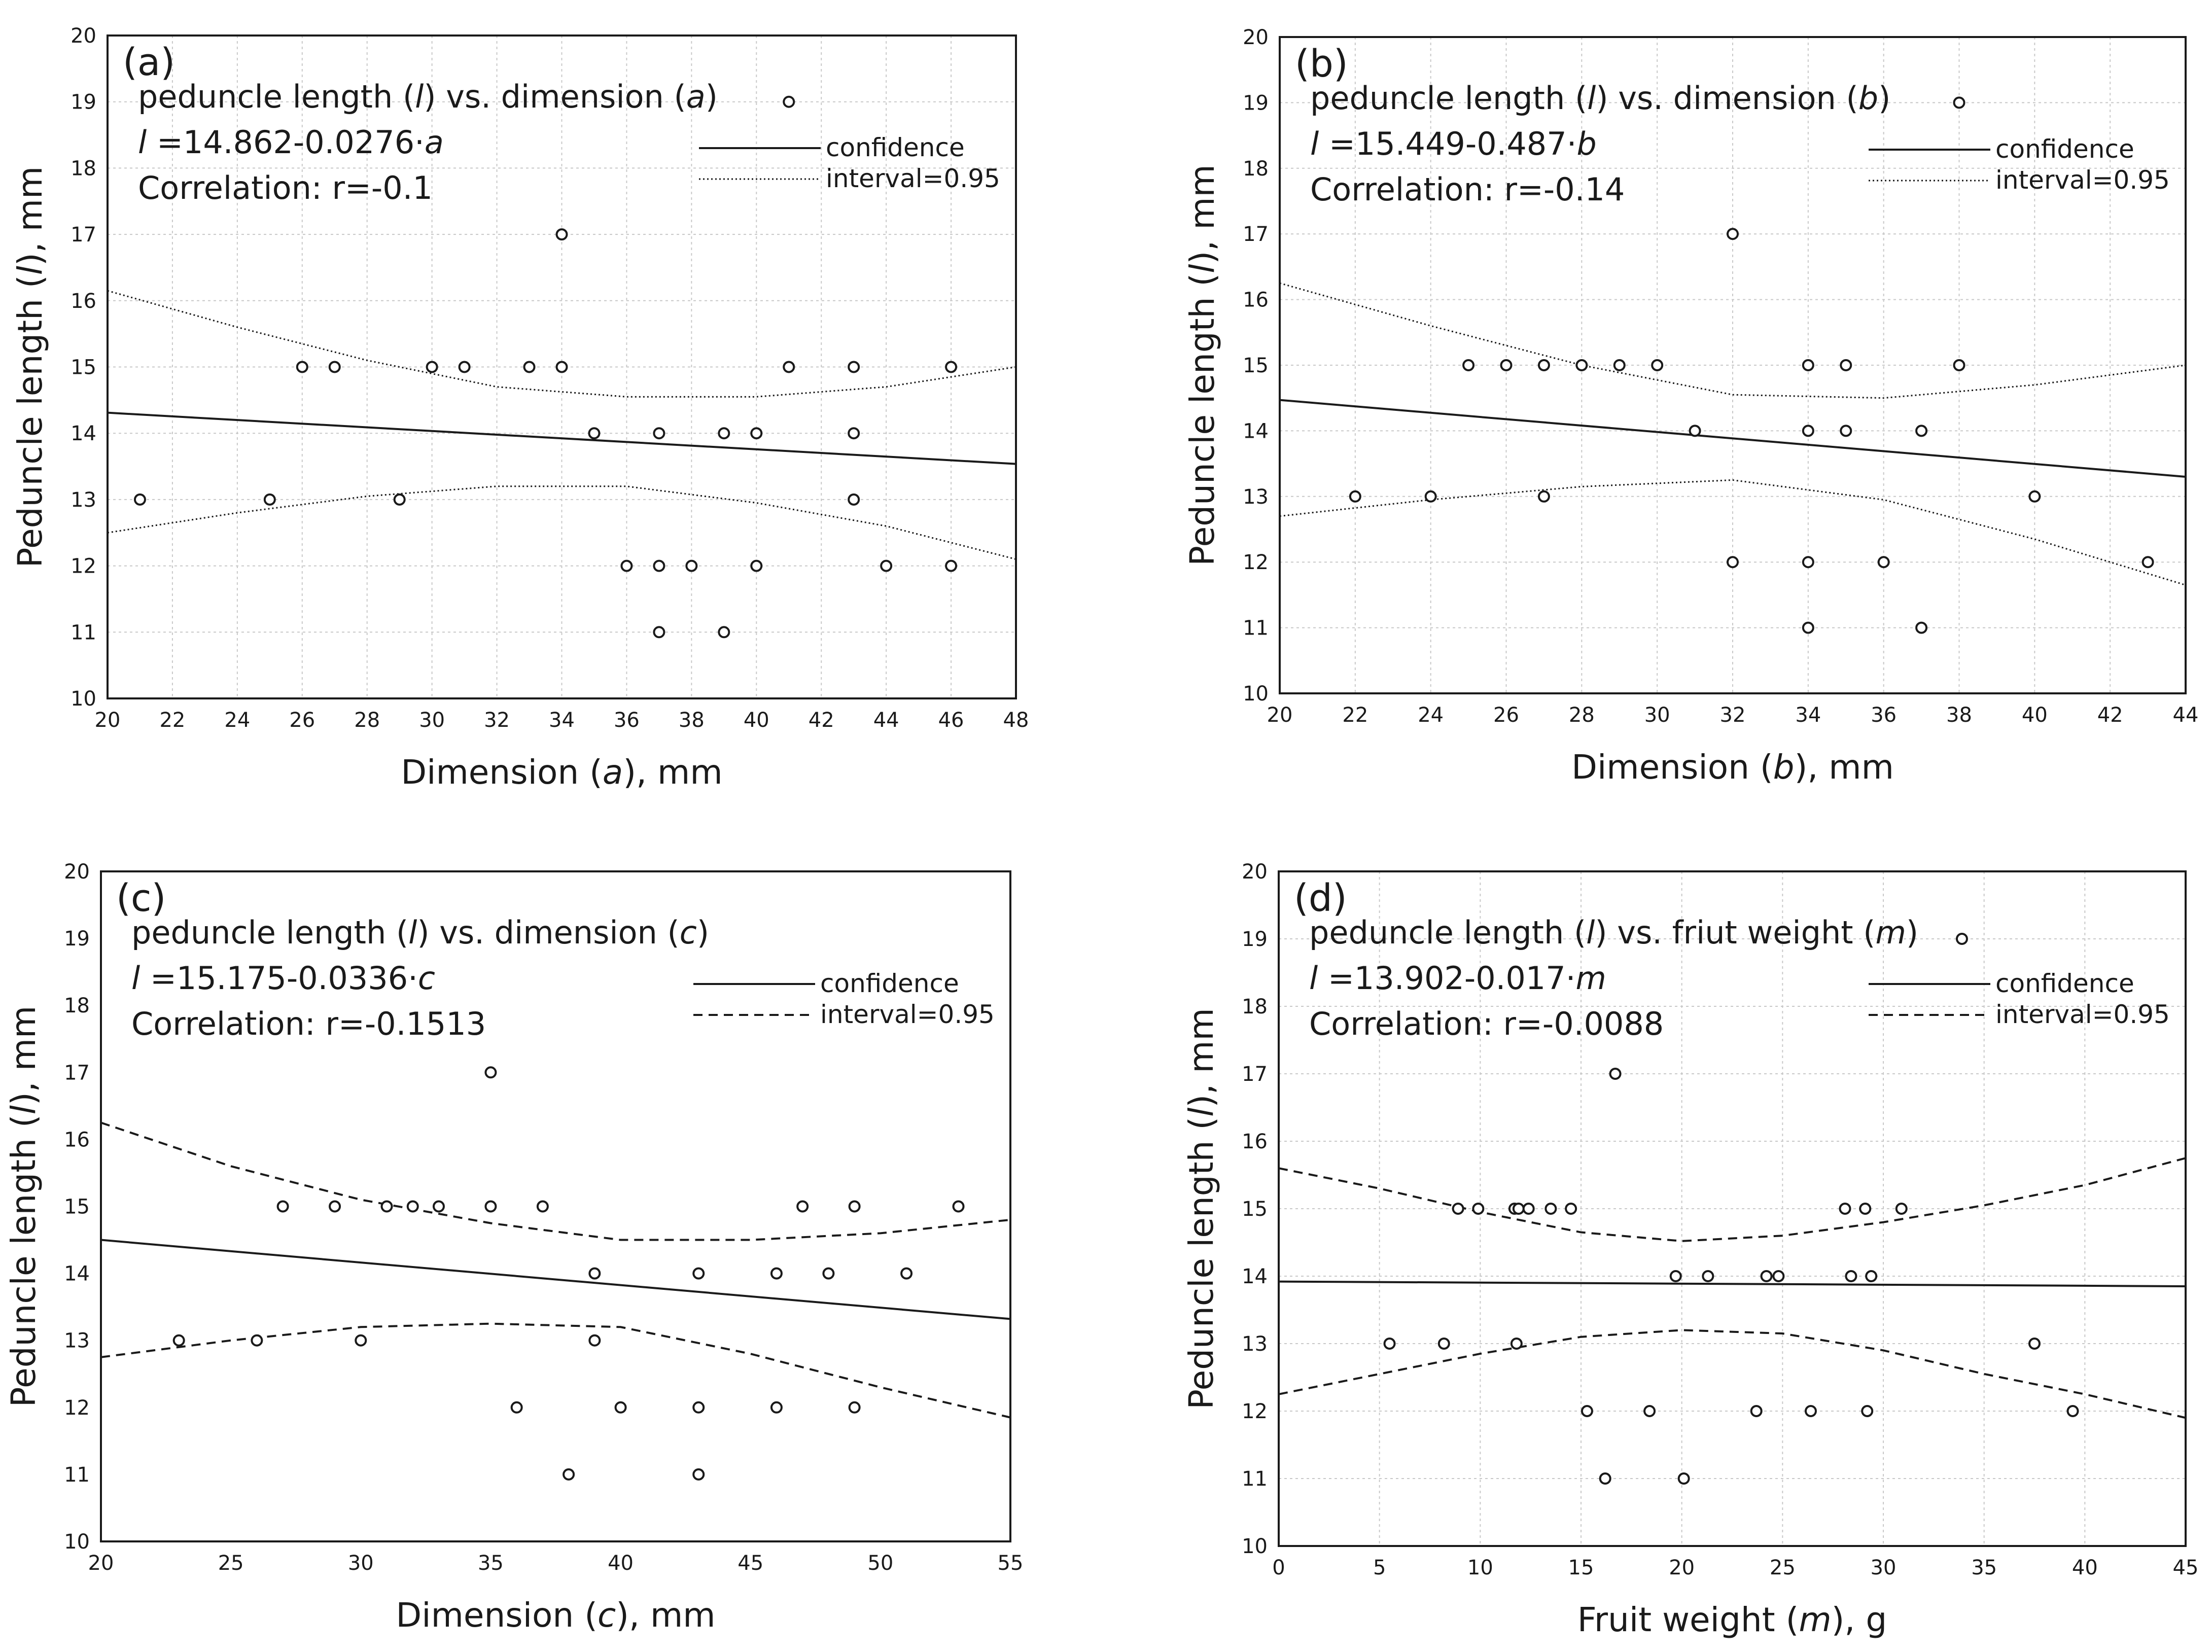 The width and height of the screenshot is (2212, 1652). I want to click on x-tick-label: 20, so click(1280, 715).